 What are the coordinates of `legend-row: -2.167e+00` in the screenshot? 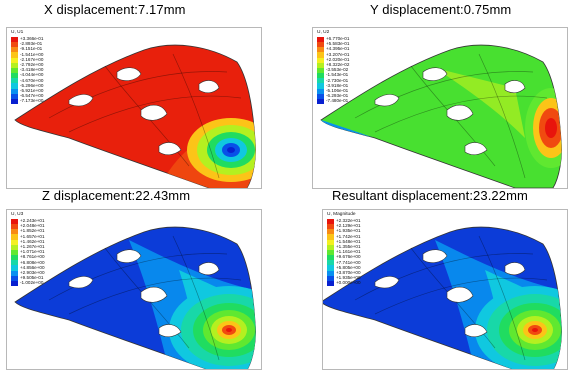 It's located at (27, 60).